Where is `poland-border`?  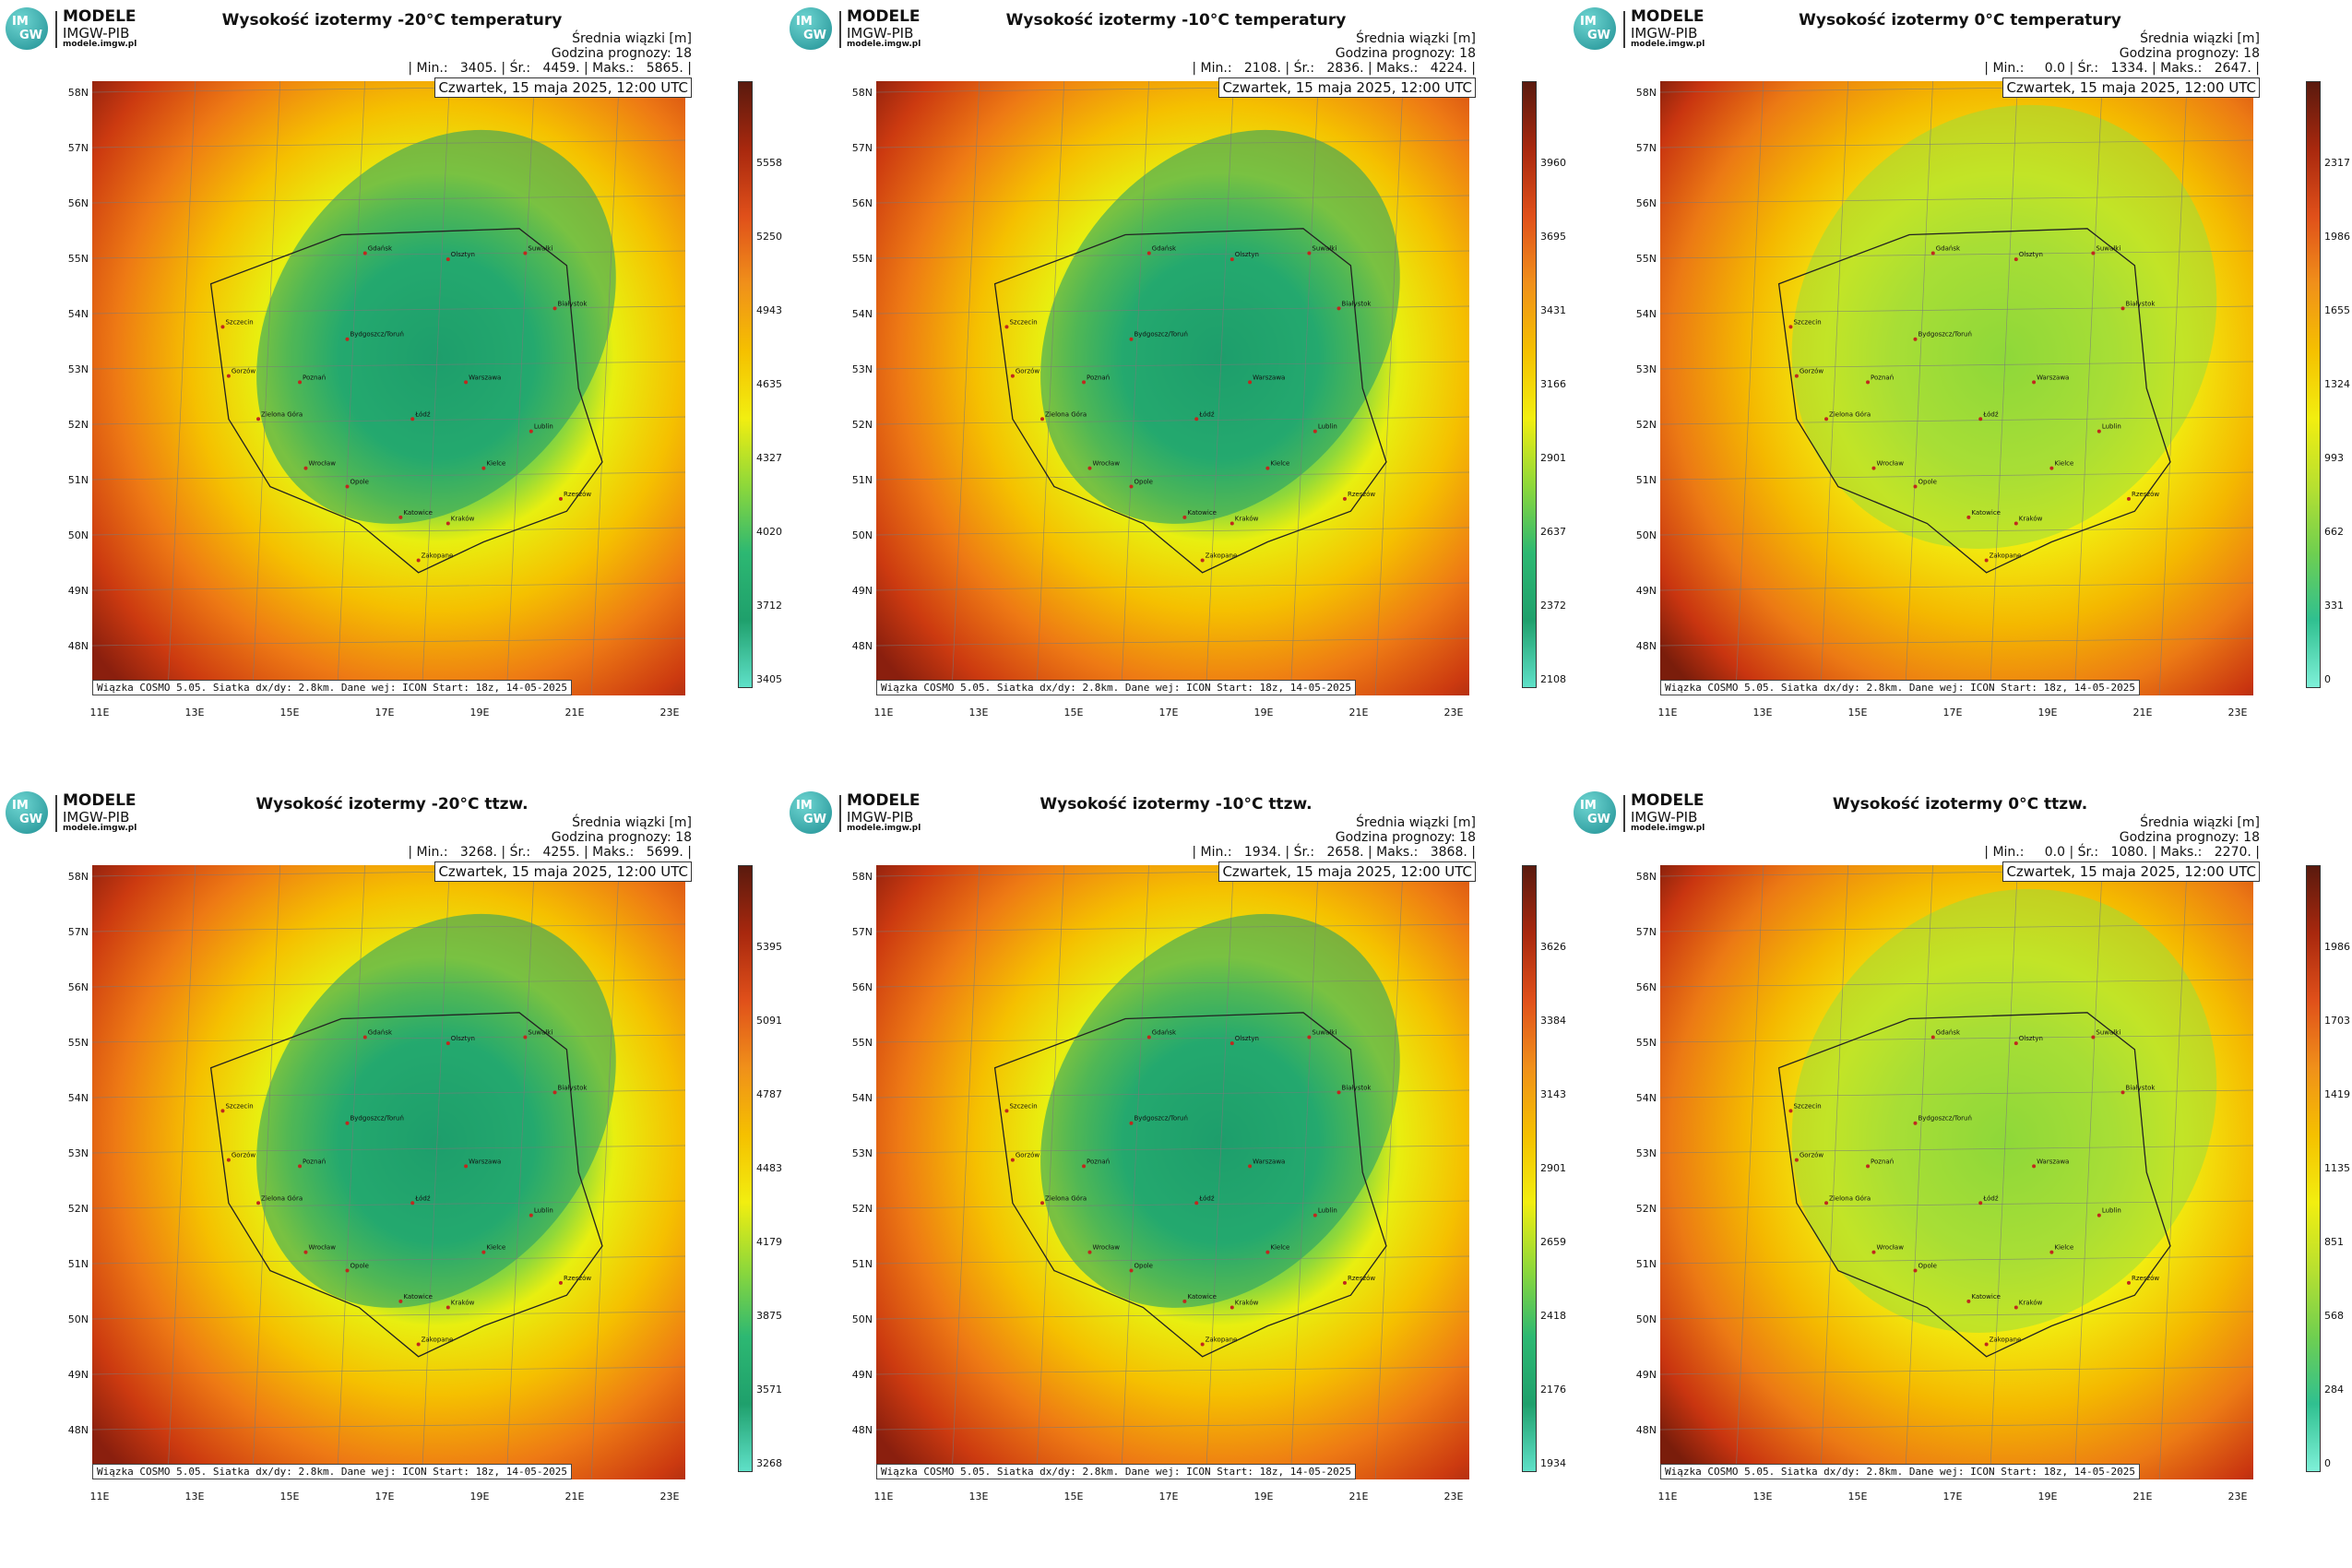 poland-border is located at coordinates (1974, 1185).